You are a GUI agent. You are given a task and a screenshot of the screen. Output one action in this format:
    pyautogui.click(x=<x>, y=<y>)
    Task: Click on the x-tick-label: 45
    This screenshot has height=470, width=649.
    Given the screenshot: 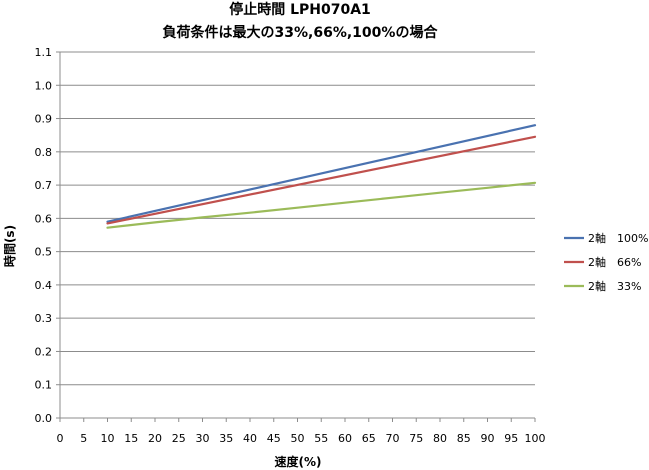 What is the action you would take?
    pyautogui.click(x=274, y=438)
    